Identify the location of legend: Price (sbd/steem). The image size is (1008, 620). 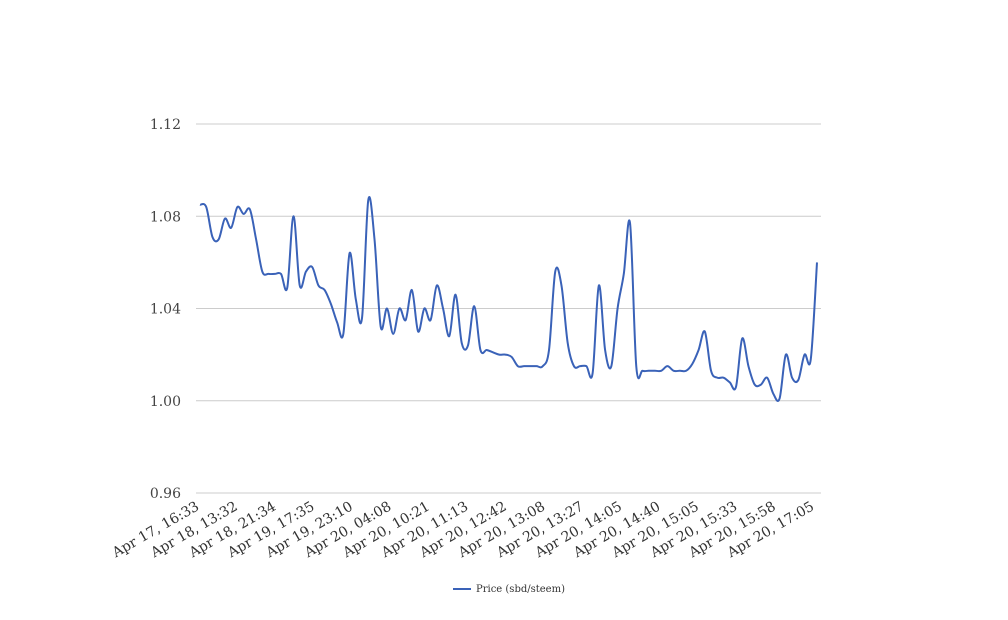
(509, 589).